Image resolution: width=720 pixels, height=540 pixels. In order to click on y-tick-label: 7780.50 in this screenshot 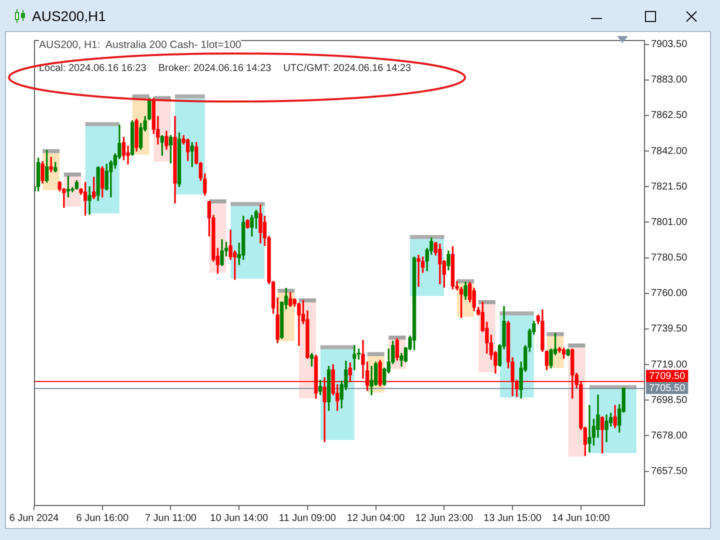, I will do `click(669, 258)`.